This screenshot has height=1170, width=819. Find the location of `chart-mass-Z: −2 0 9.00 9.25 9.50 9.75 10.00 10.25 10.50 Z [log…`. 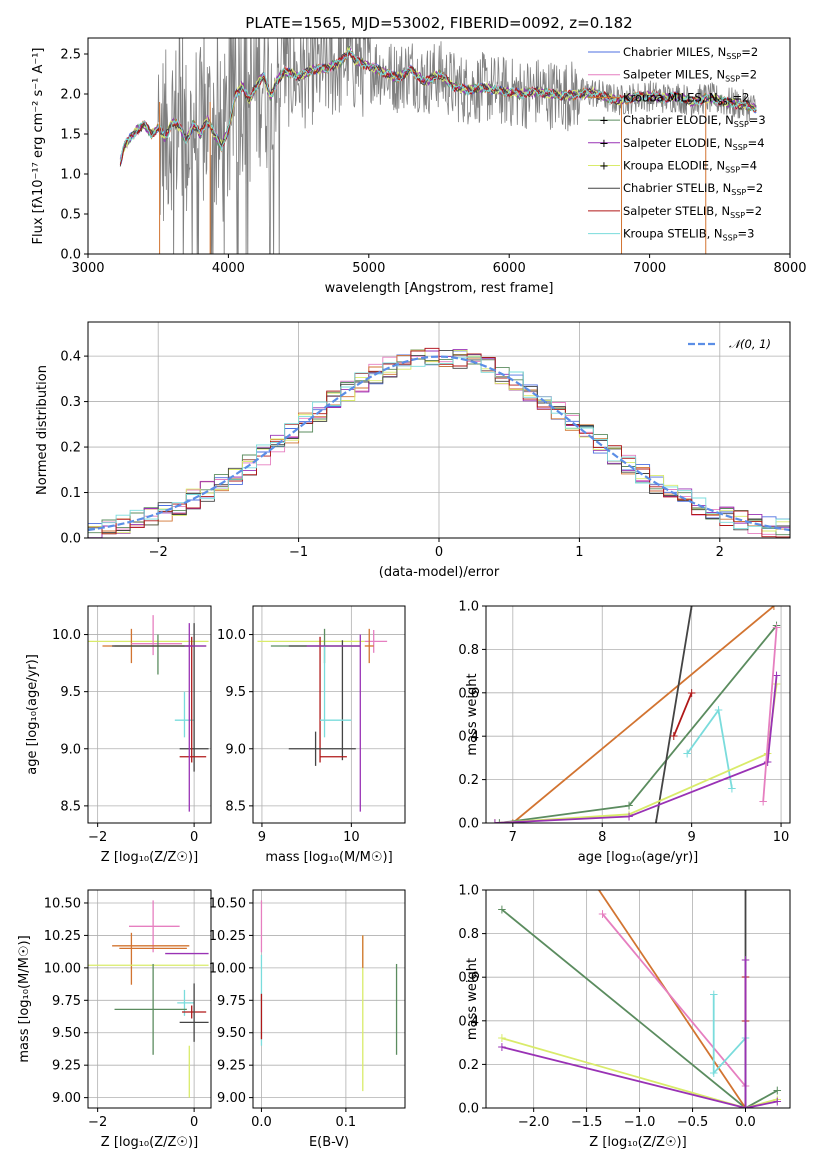

chart-mass-Z: −2 0 9.00 9.25 9.50 9.75 10.00 10.25 10.50 Z [log… is located at coordinates (114, 1019).